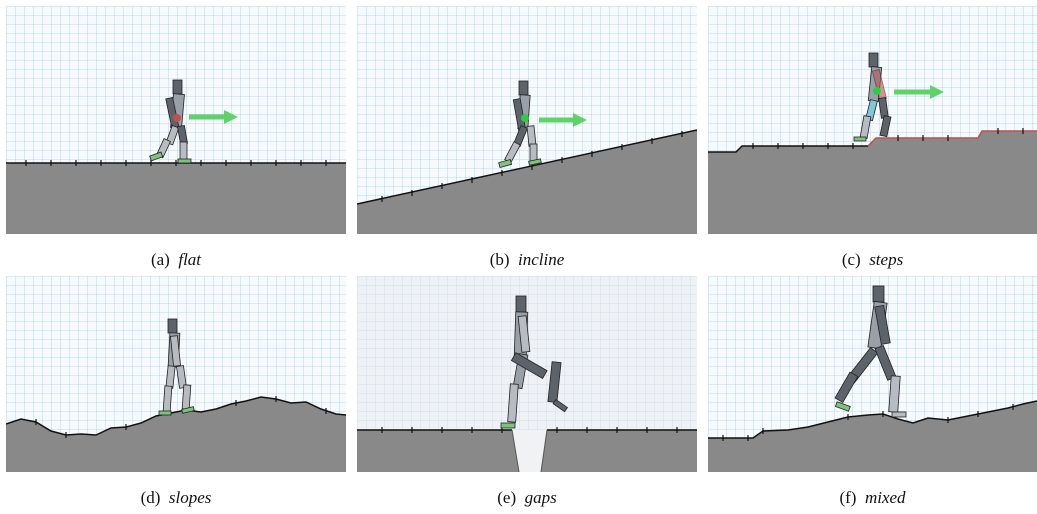 The image size is (1037, 514). What do you see at coordinates (507, 497) in the screenshot?
I see `caption-letter: (e)` at bounding box center [507, 497].